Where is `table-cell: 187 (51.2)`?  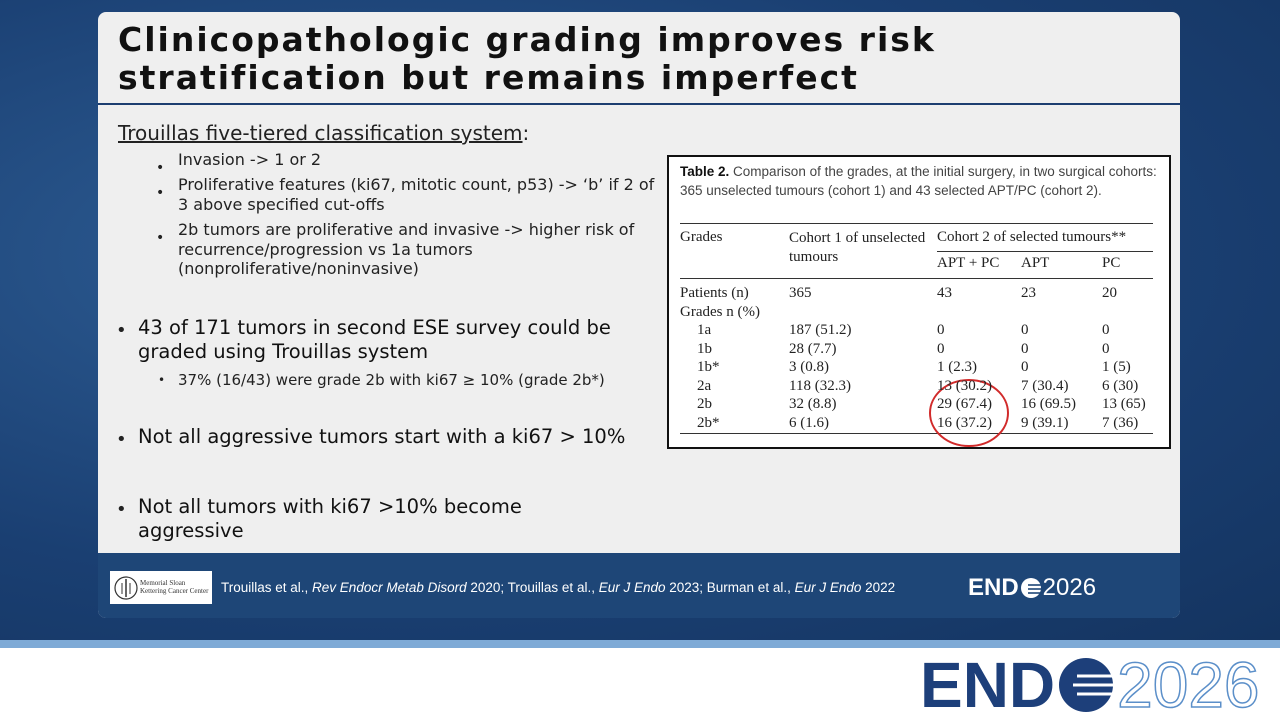
table-cell: 187 (51.2) is located at coordinates (820, 330).